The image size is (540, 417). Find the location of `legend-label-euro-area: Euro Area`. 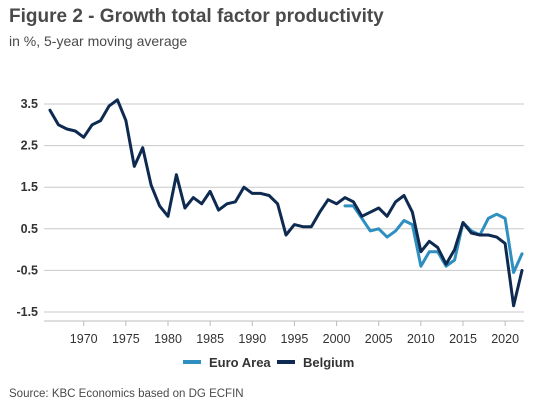

legend-label-euro-area: Euro Area is located at coordinates (240, 362).